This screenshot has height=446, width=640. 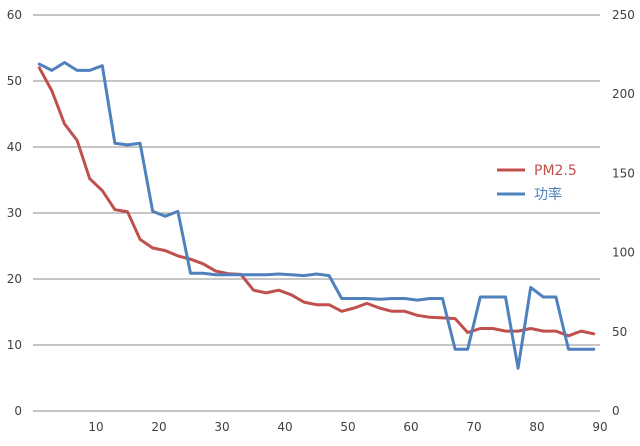 I want to click on y-tick-label: 30, so click(x=14, y=213).